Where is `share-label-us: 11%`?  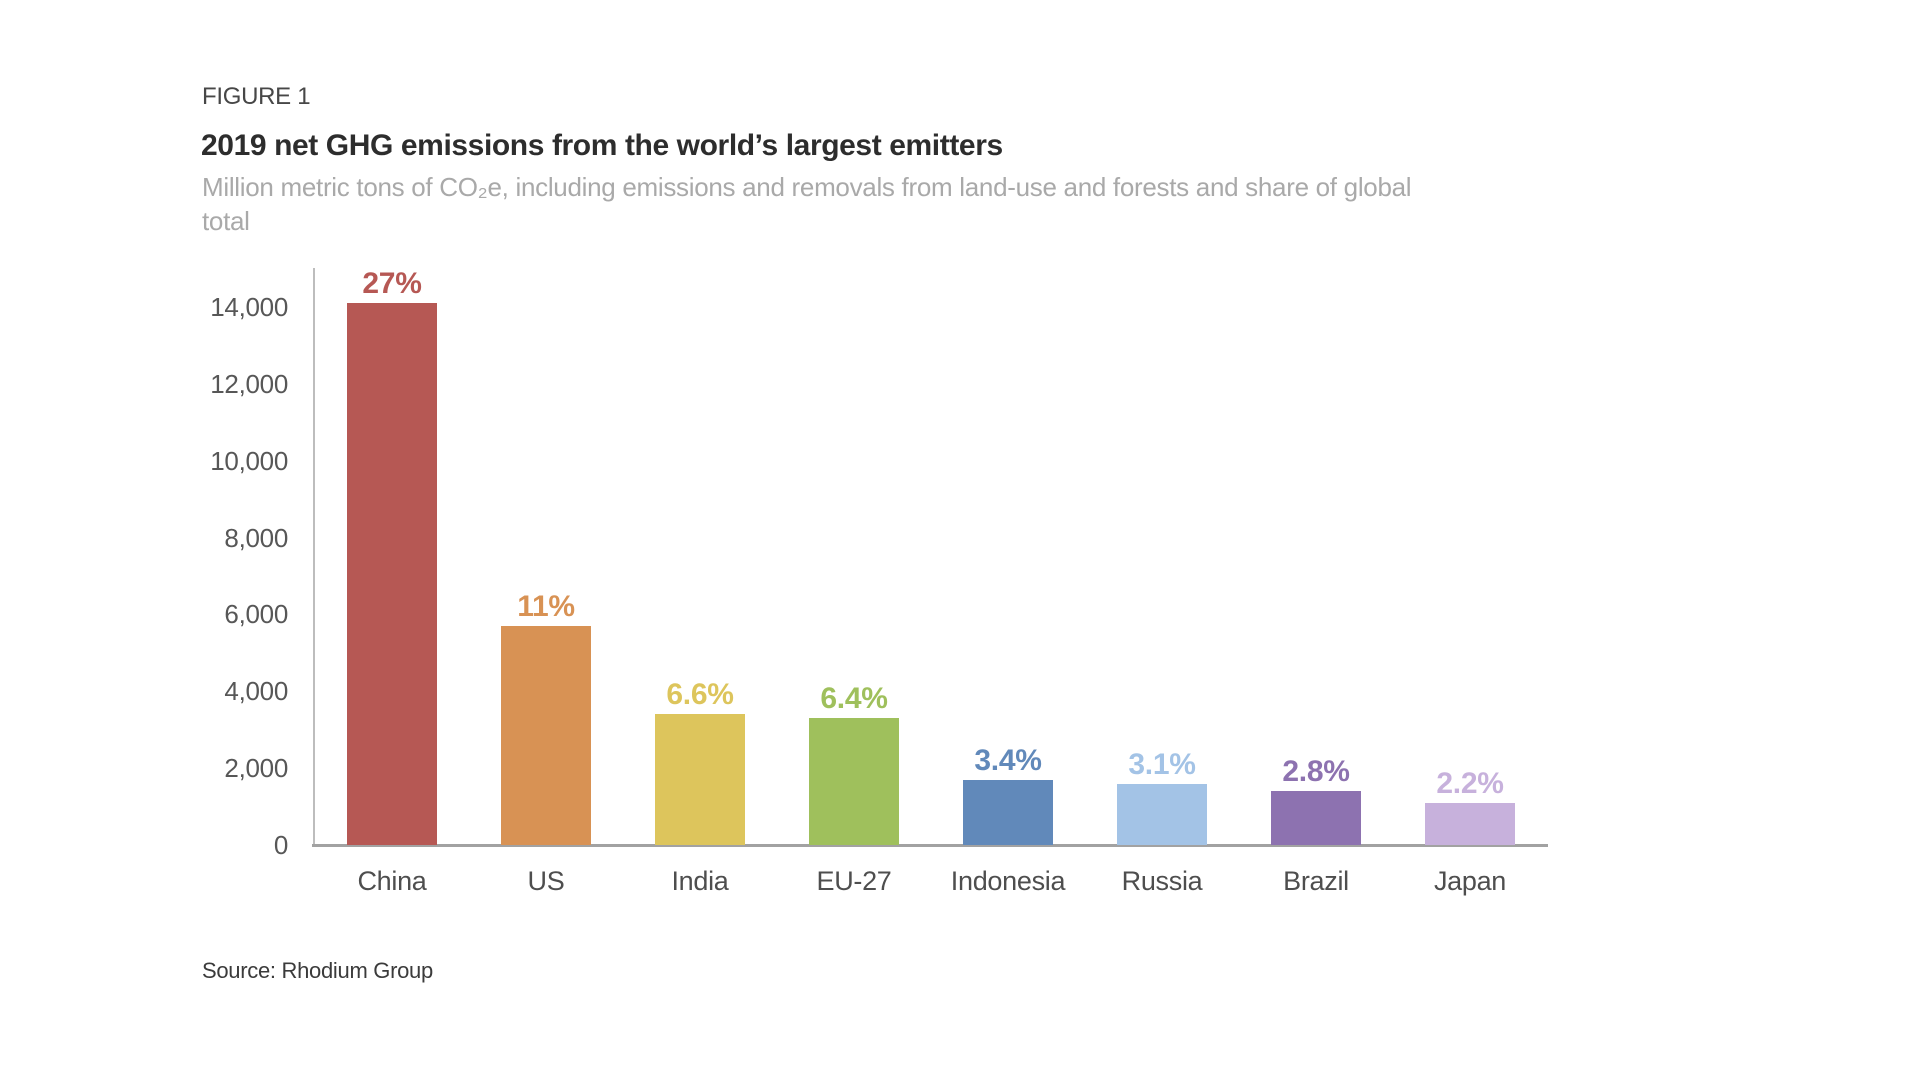
share-label-us: 11% is located at coordinates (546, 606).